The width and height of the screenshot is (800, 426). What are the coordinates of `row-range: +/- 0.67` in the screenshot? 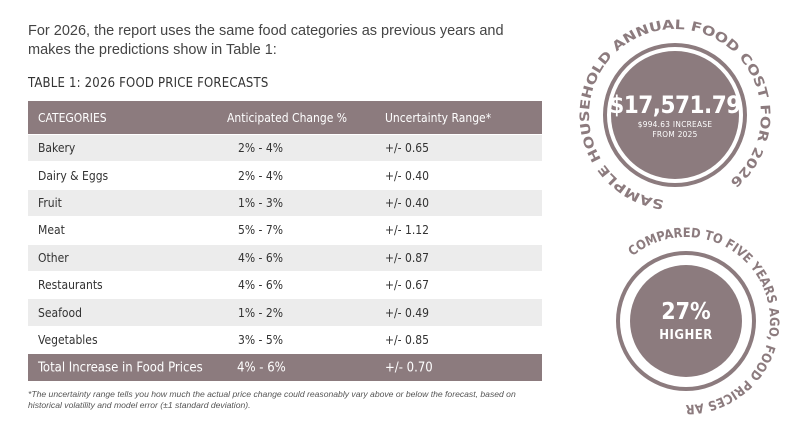 It's located at (407, 285).